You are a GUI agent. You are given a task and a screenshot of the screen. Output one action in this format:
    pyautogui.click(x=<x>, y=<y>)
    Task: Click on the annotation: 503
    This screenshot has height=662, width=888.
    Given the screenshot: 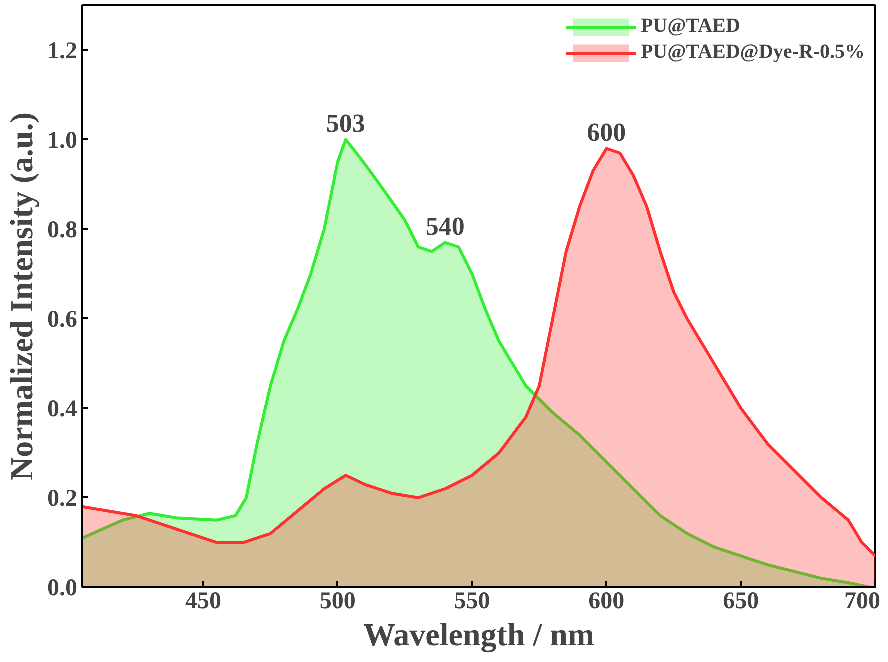 What is the action you would take?
    pyautogui.click(x=346, y=123)
    